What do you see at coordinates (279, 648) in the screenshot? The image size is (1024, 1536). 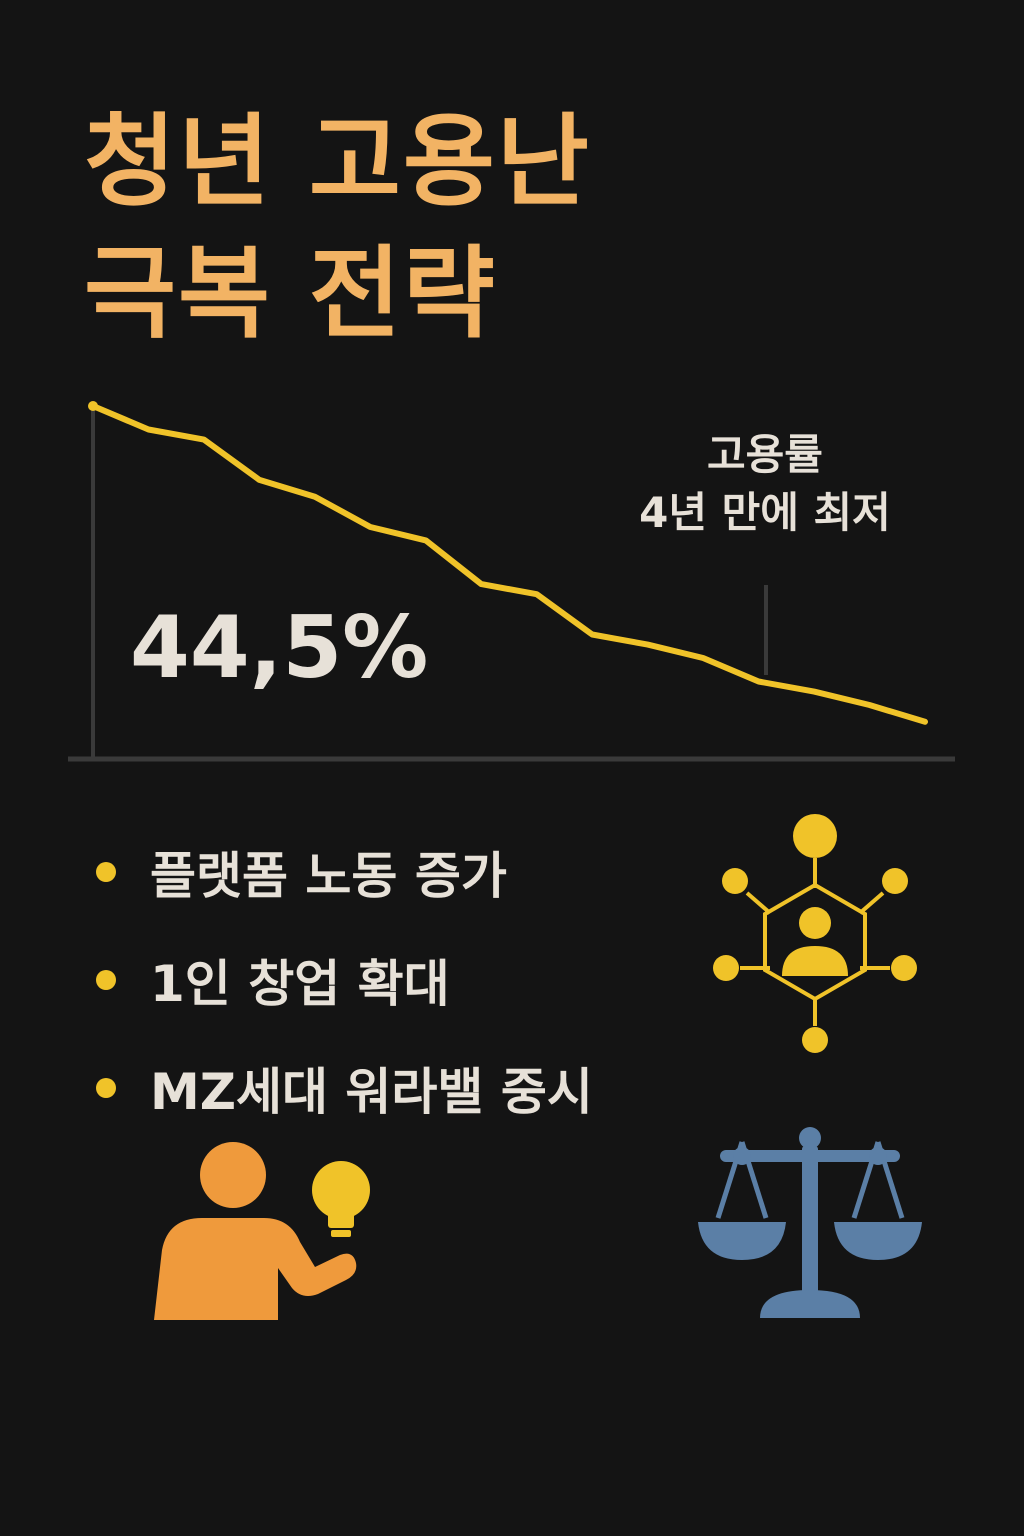 I see `highlight-value: 44,5%` at bounding box center [279, 648].